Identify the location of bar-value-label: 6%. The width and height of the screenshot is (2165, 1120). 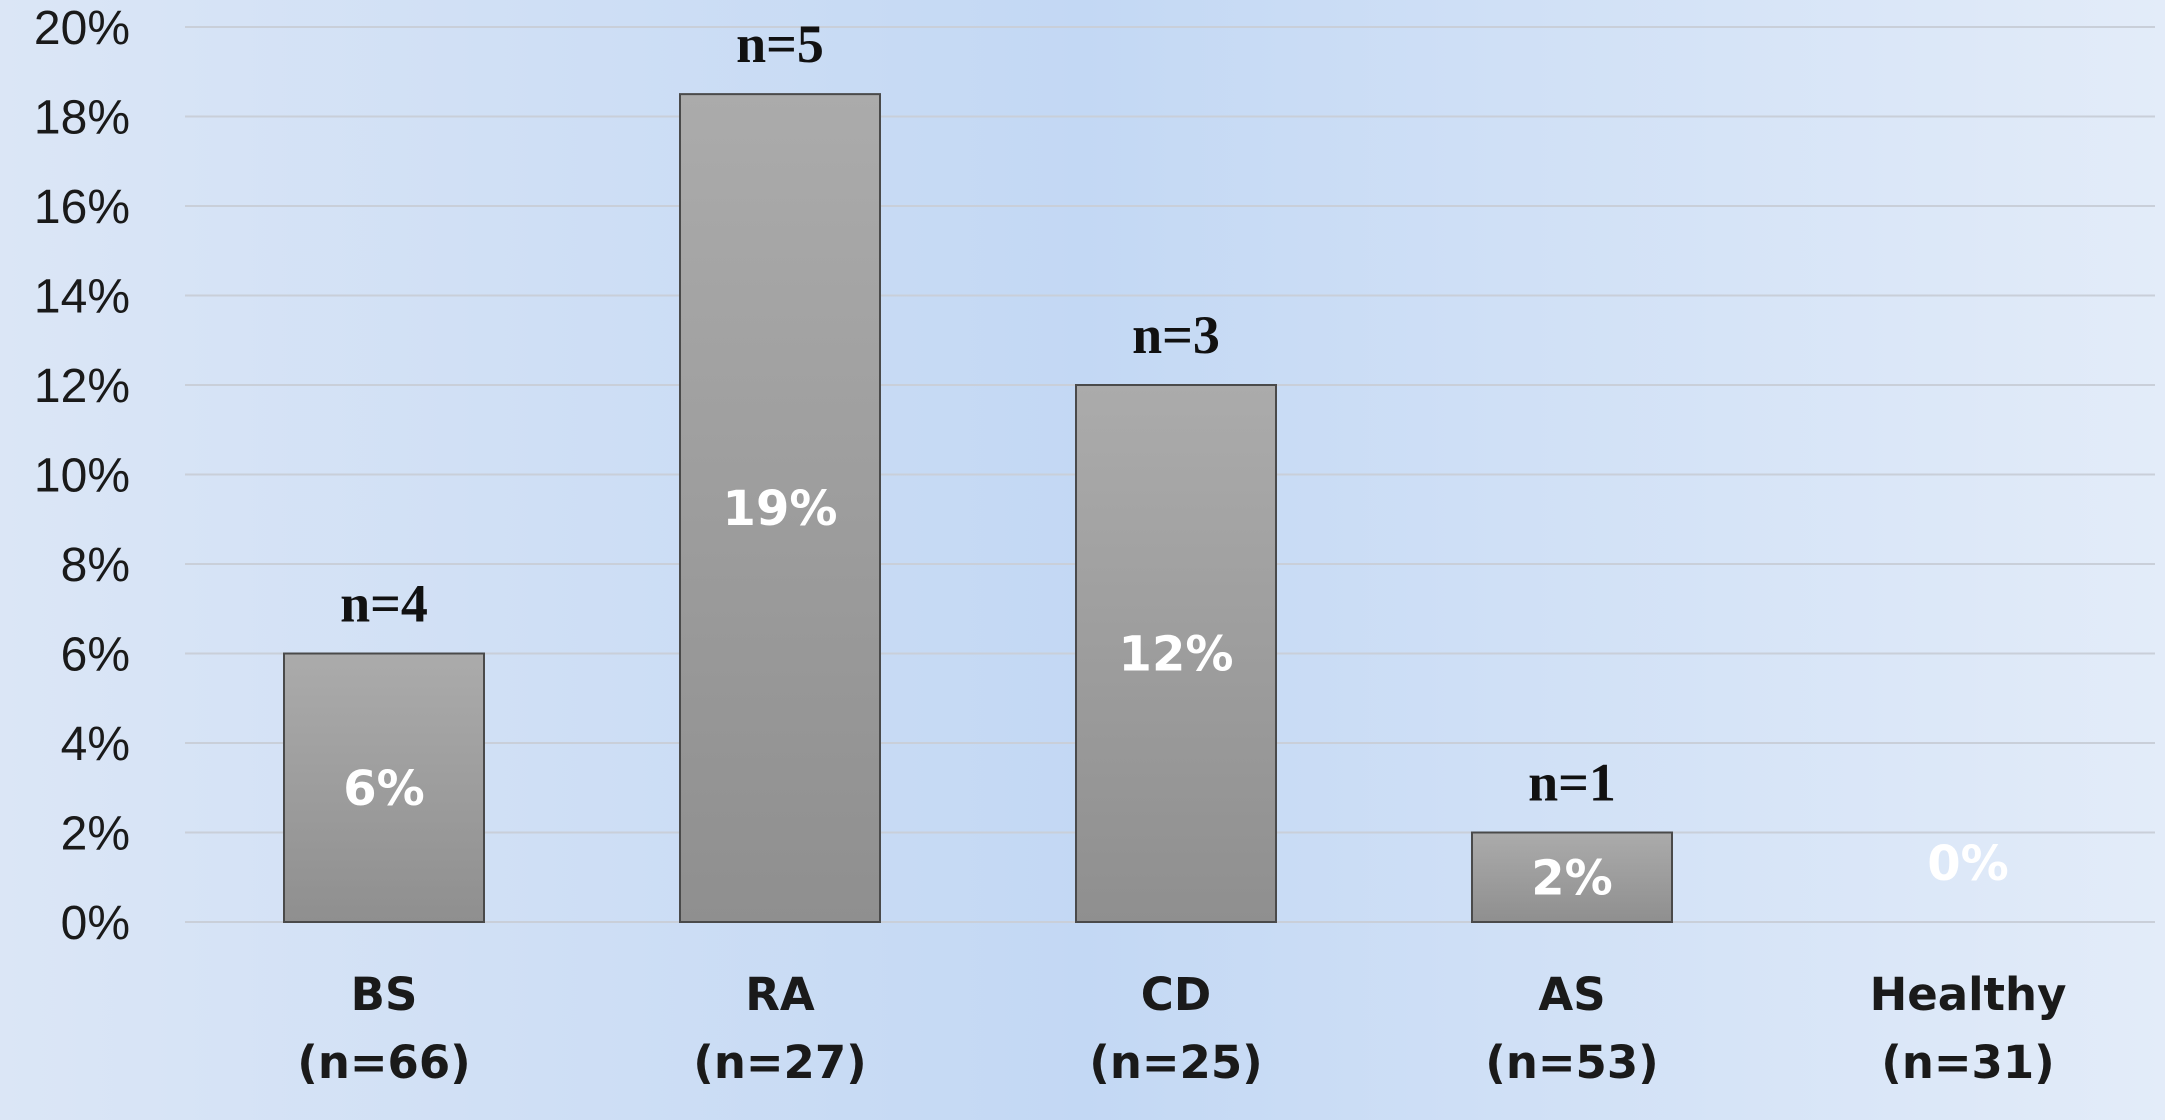
(384, 789).